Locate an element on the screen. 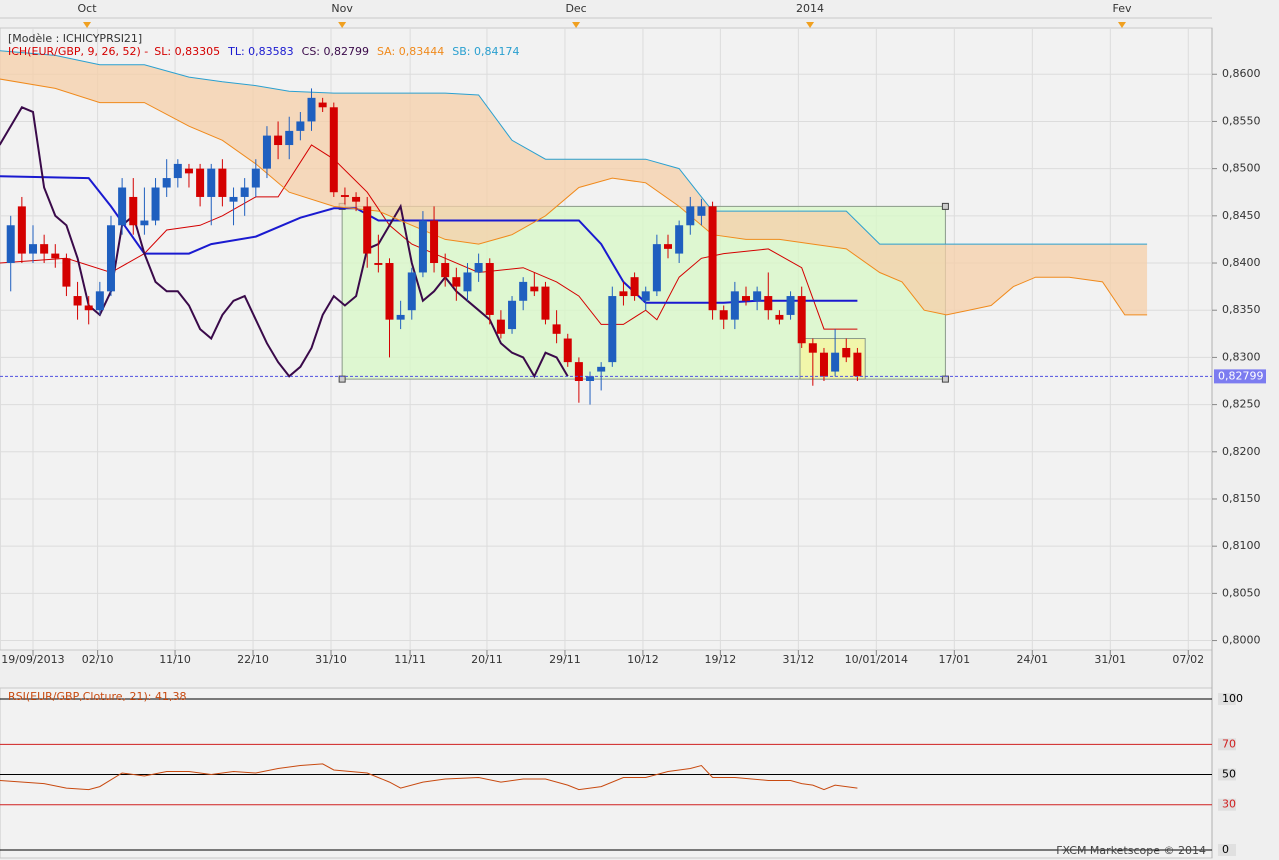 Image resolution: width=1279 pixels, height=860 pixels. x-tick-label: 10/12 is located at coordinates (643, 659).